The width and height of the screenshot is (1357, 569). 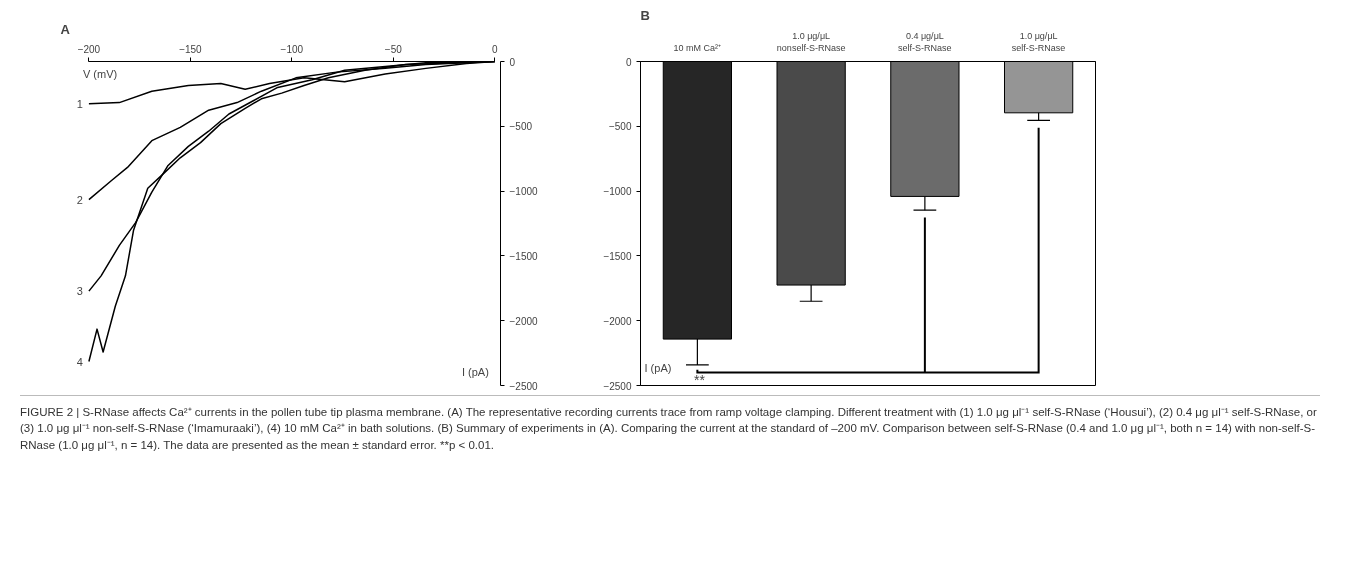 What do you see at coordinates (79, 103) in the screenshot?
I see `series-label: 1` at bounding box center [79, 103].